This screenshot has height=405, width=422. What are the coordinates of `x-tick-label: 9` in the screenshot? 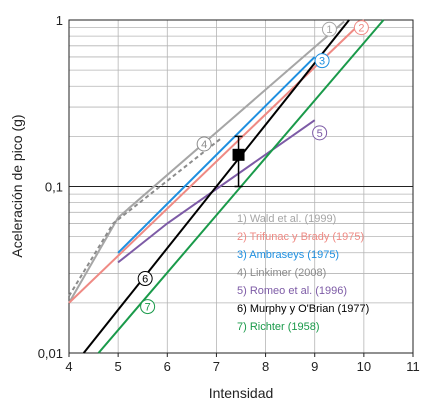 It's located at (314, 366).